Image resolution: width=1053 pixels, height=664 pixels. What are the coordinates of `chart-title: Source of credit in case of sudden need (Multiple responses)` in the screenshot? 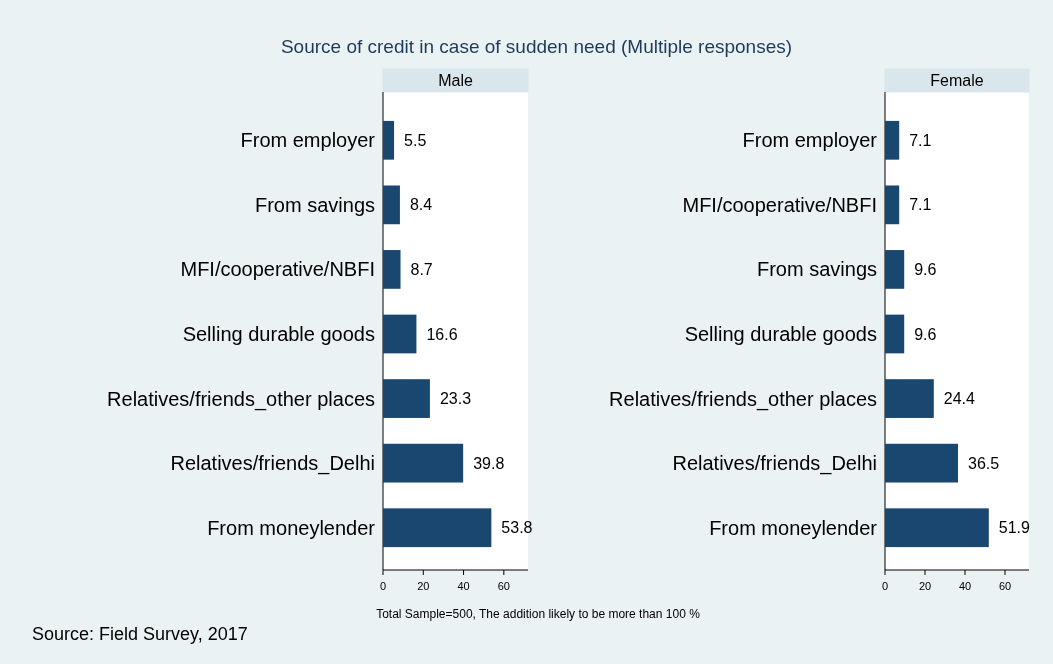 It's located at (536, 46).